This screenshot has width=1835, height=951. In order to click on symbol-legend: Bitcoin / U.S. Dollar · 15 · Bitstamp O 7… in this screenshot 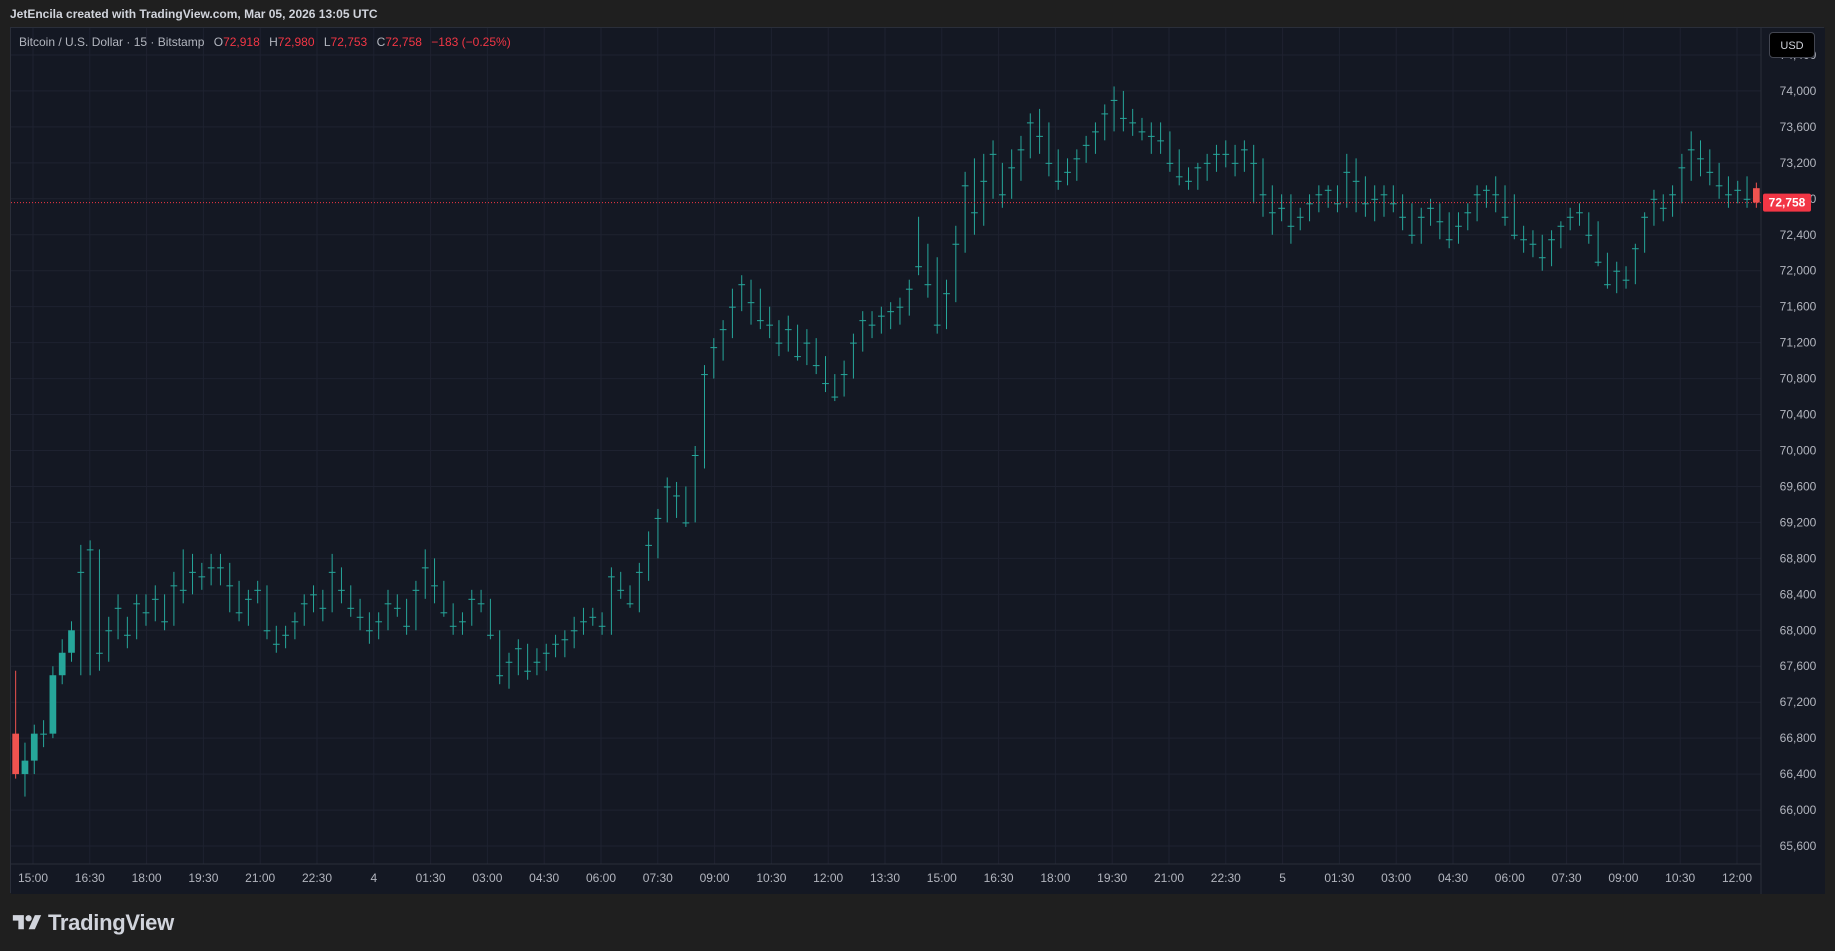, I will do `click(265, 42)`.